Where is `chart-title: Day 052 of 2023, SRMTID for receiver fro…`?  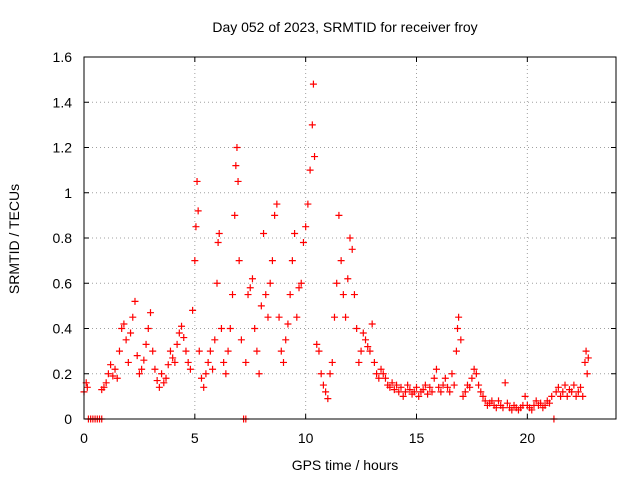
chart-title: Day 052 of 2023, SRMTID for receiver fro… is located at coordinates (344, 27).